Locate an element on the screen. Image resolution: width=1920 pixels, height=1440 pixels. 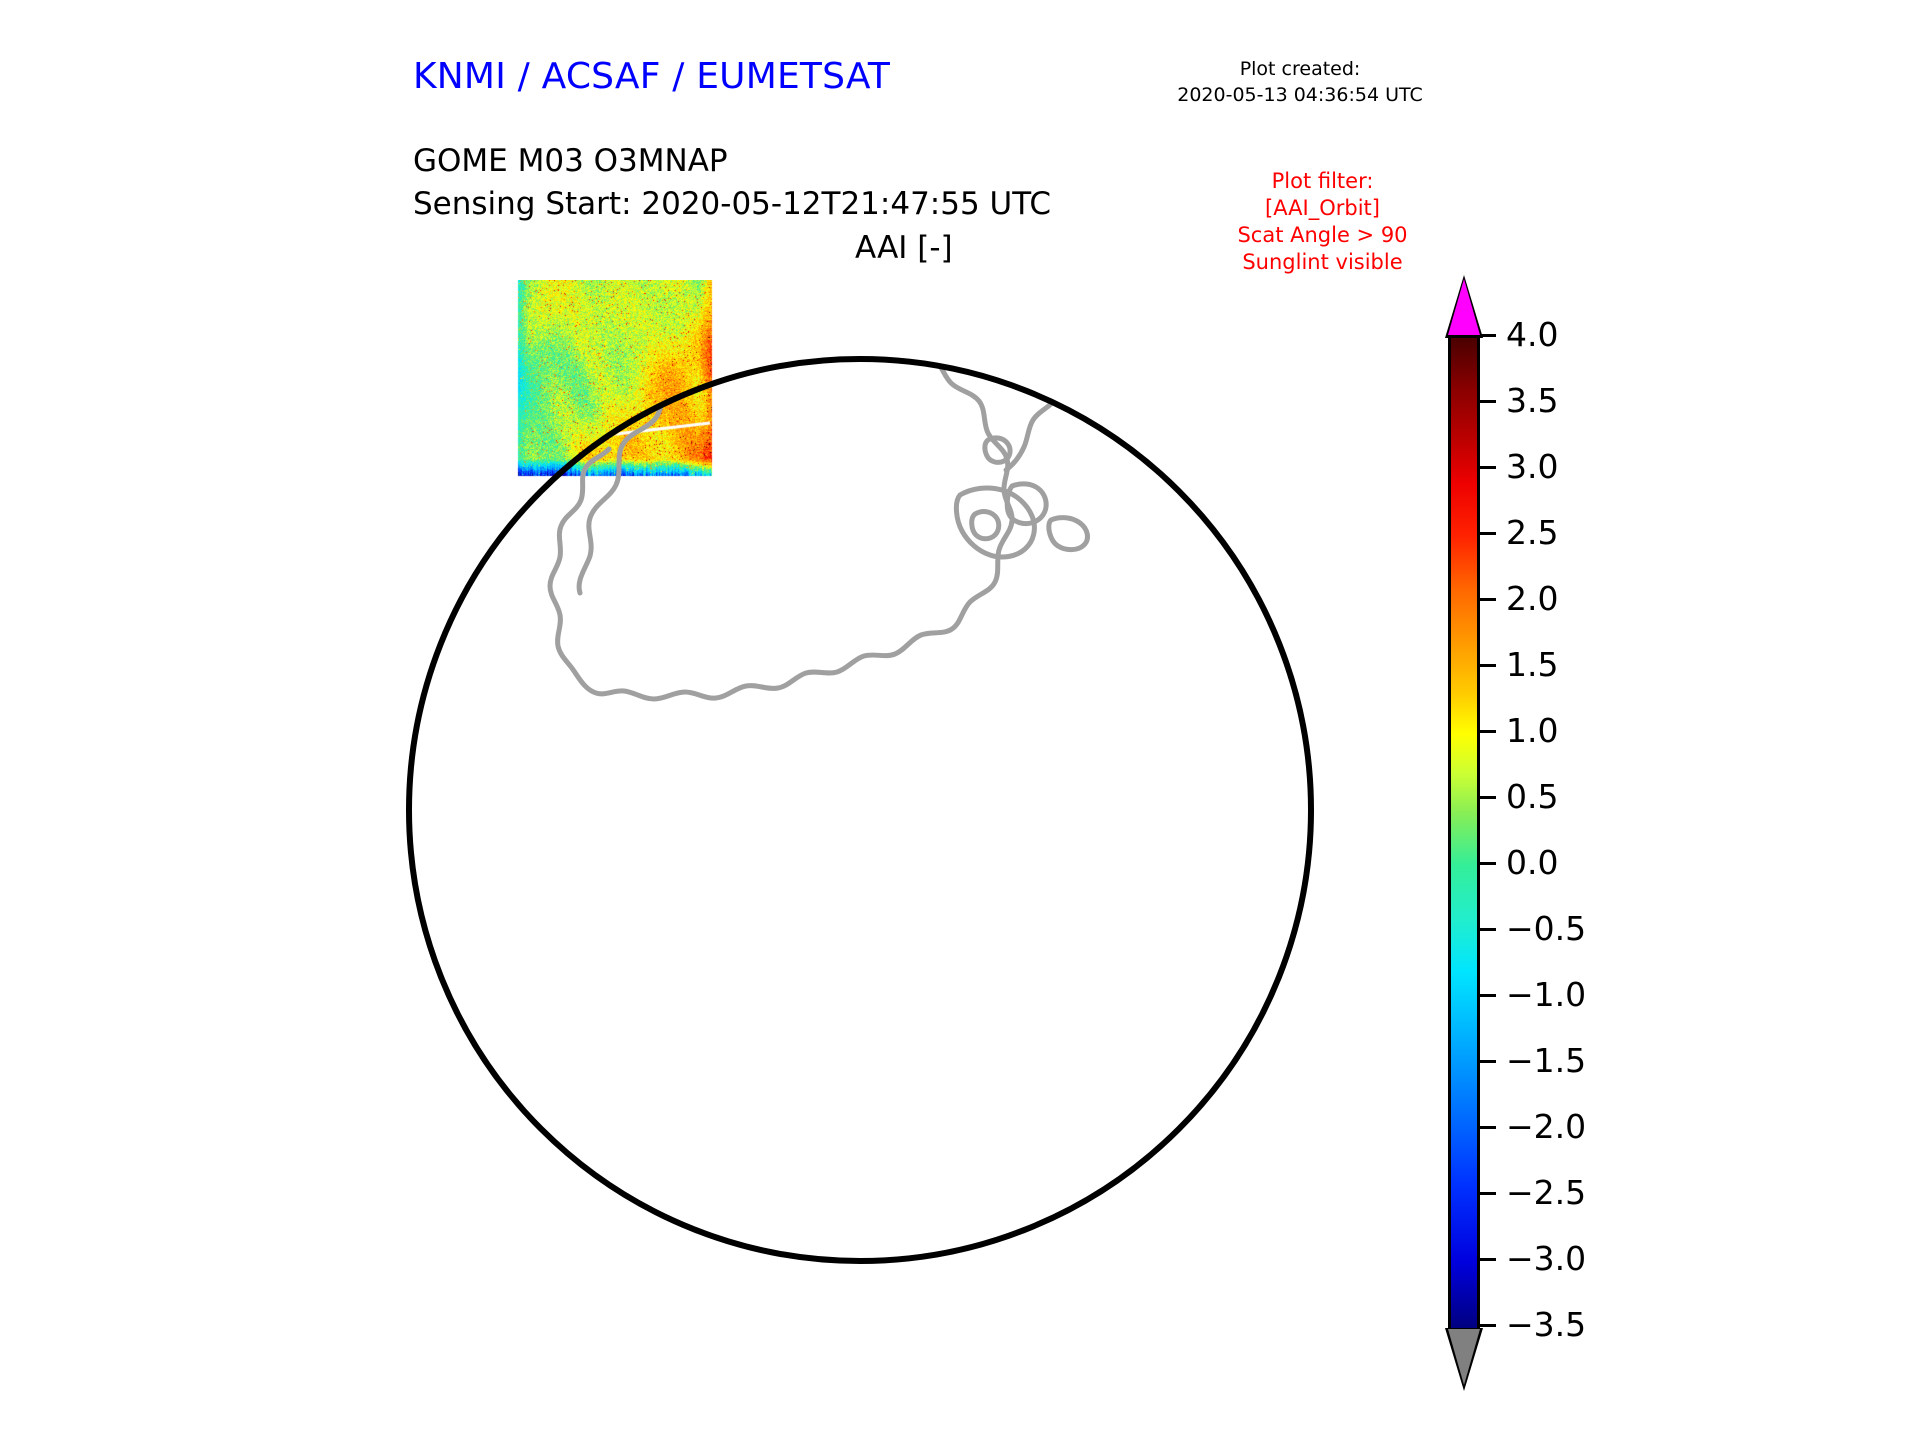
plot-filter-line-2: Scat Angle > 90 is located at coordinates (1322, 235).